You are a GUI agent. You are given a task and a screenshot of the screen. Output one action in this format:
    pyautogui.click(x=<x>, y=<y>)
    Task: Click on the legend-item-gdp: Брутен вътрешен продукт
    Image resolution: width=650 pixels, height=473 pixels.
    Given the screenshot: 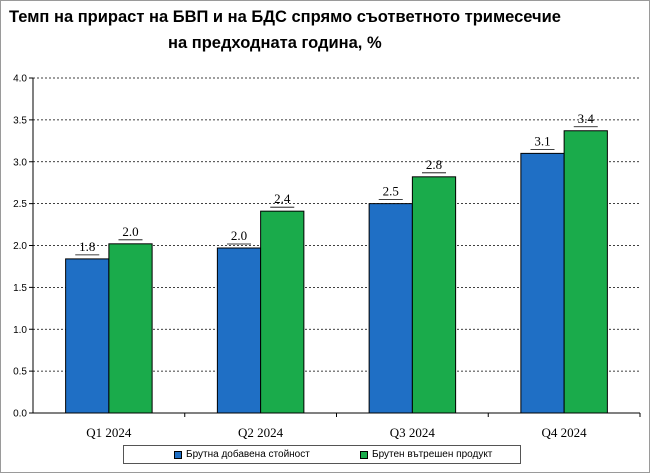 What is the action you would take?
    pyautogui.click(x=426, y=454)
    